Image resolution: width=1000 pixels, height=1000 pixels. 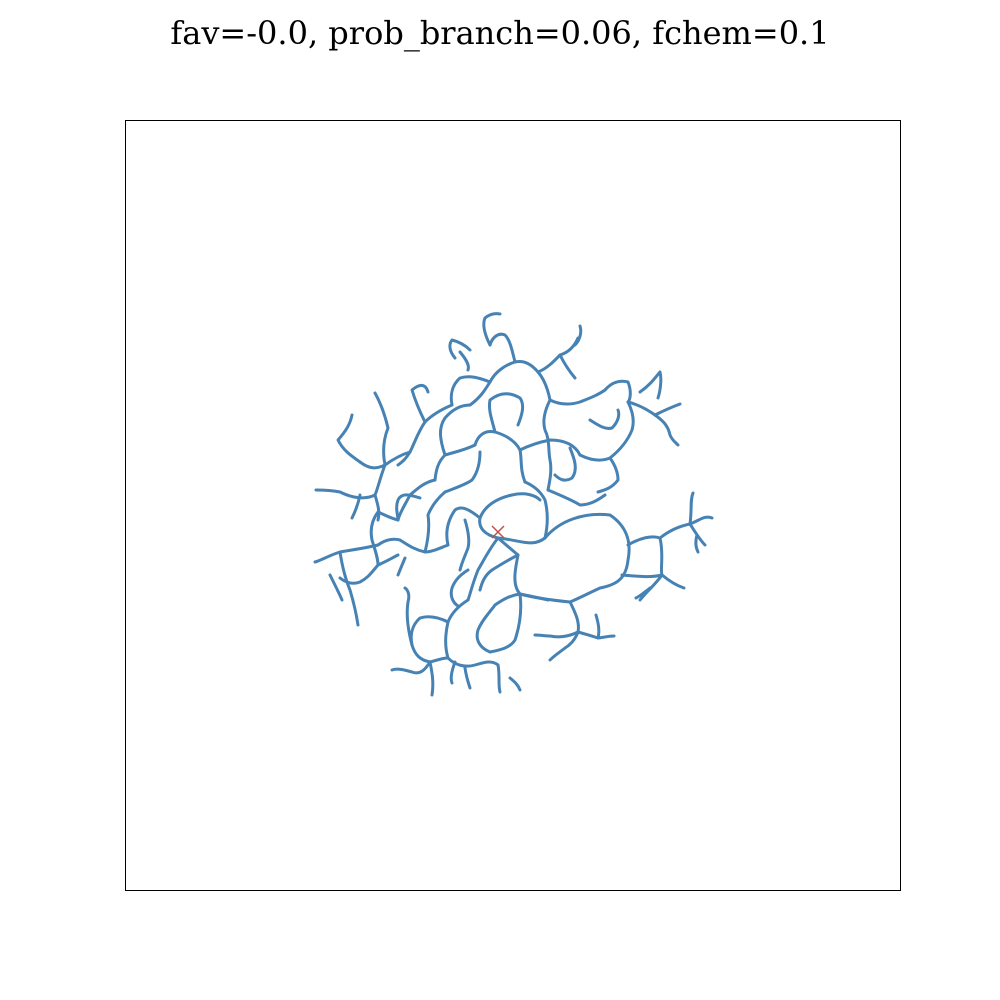 I want to click on figure-title: fav=-0.0, prob_branch=0.06, fchem=0.1, so click(x=500, y=33).